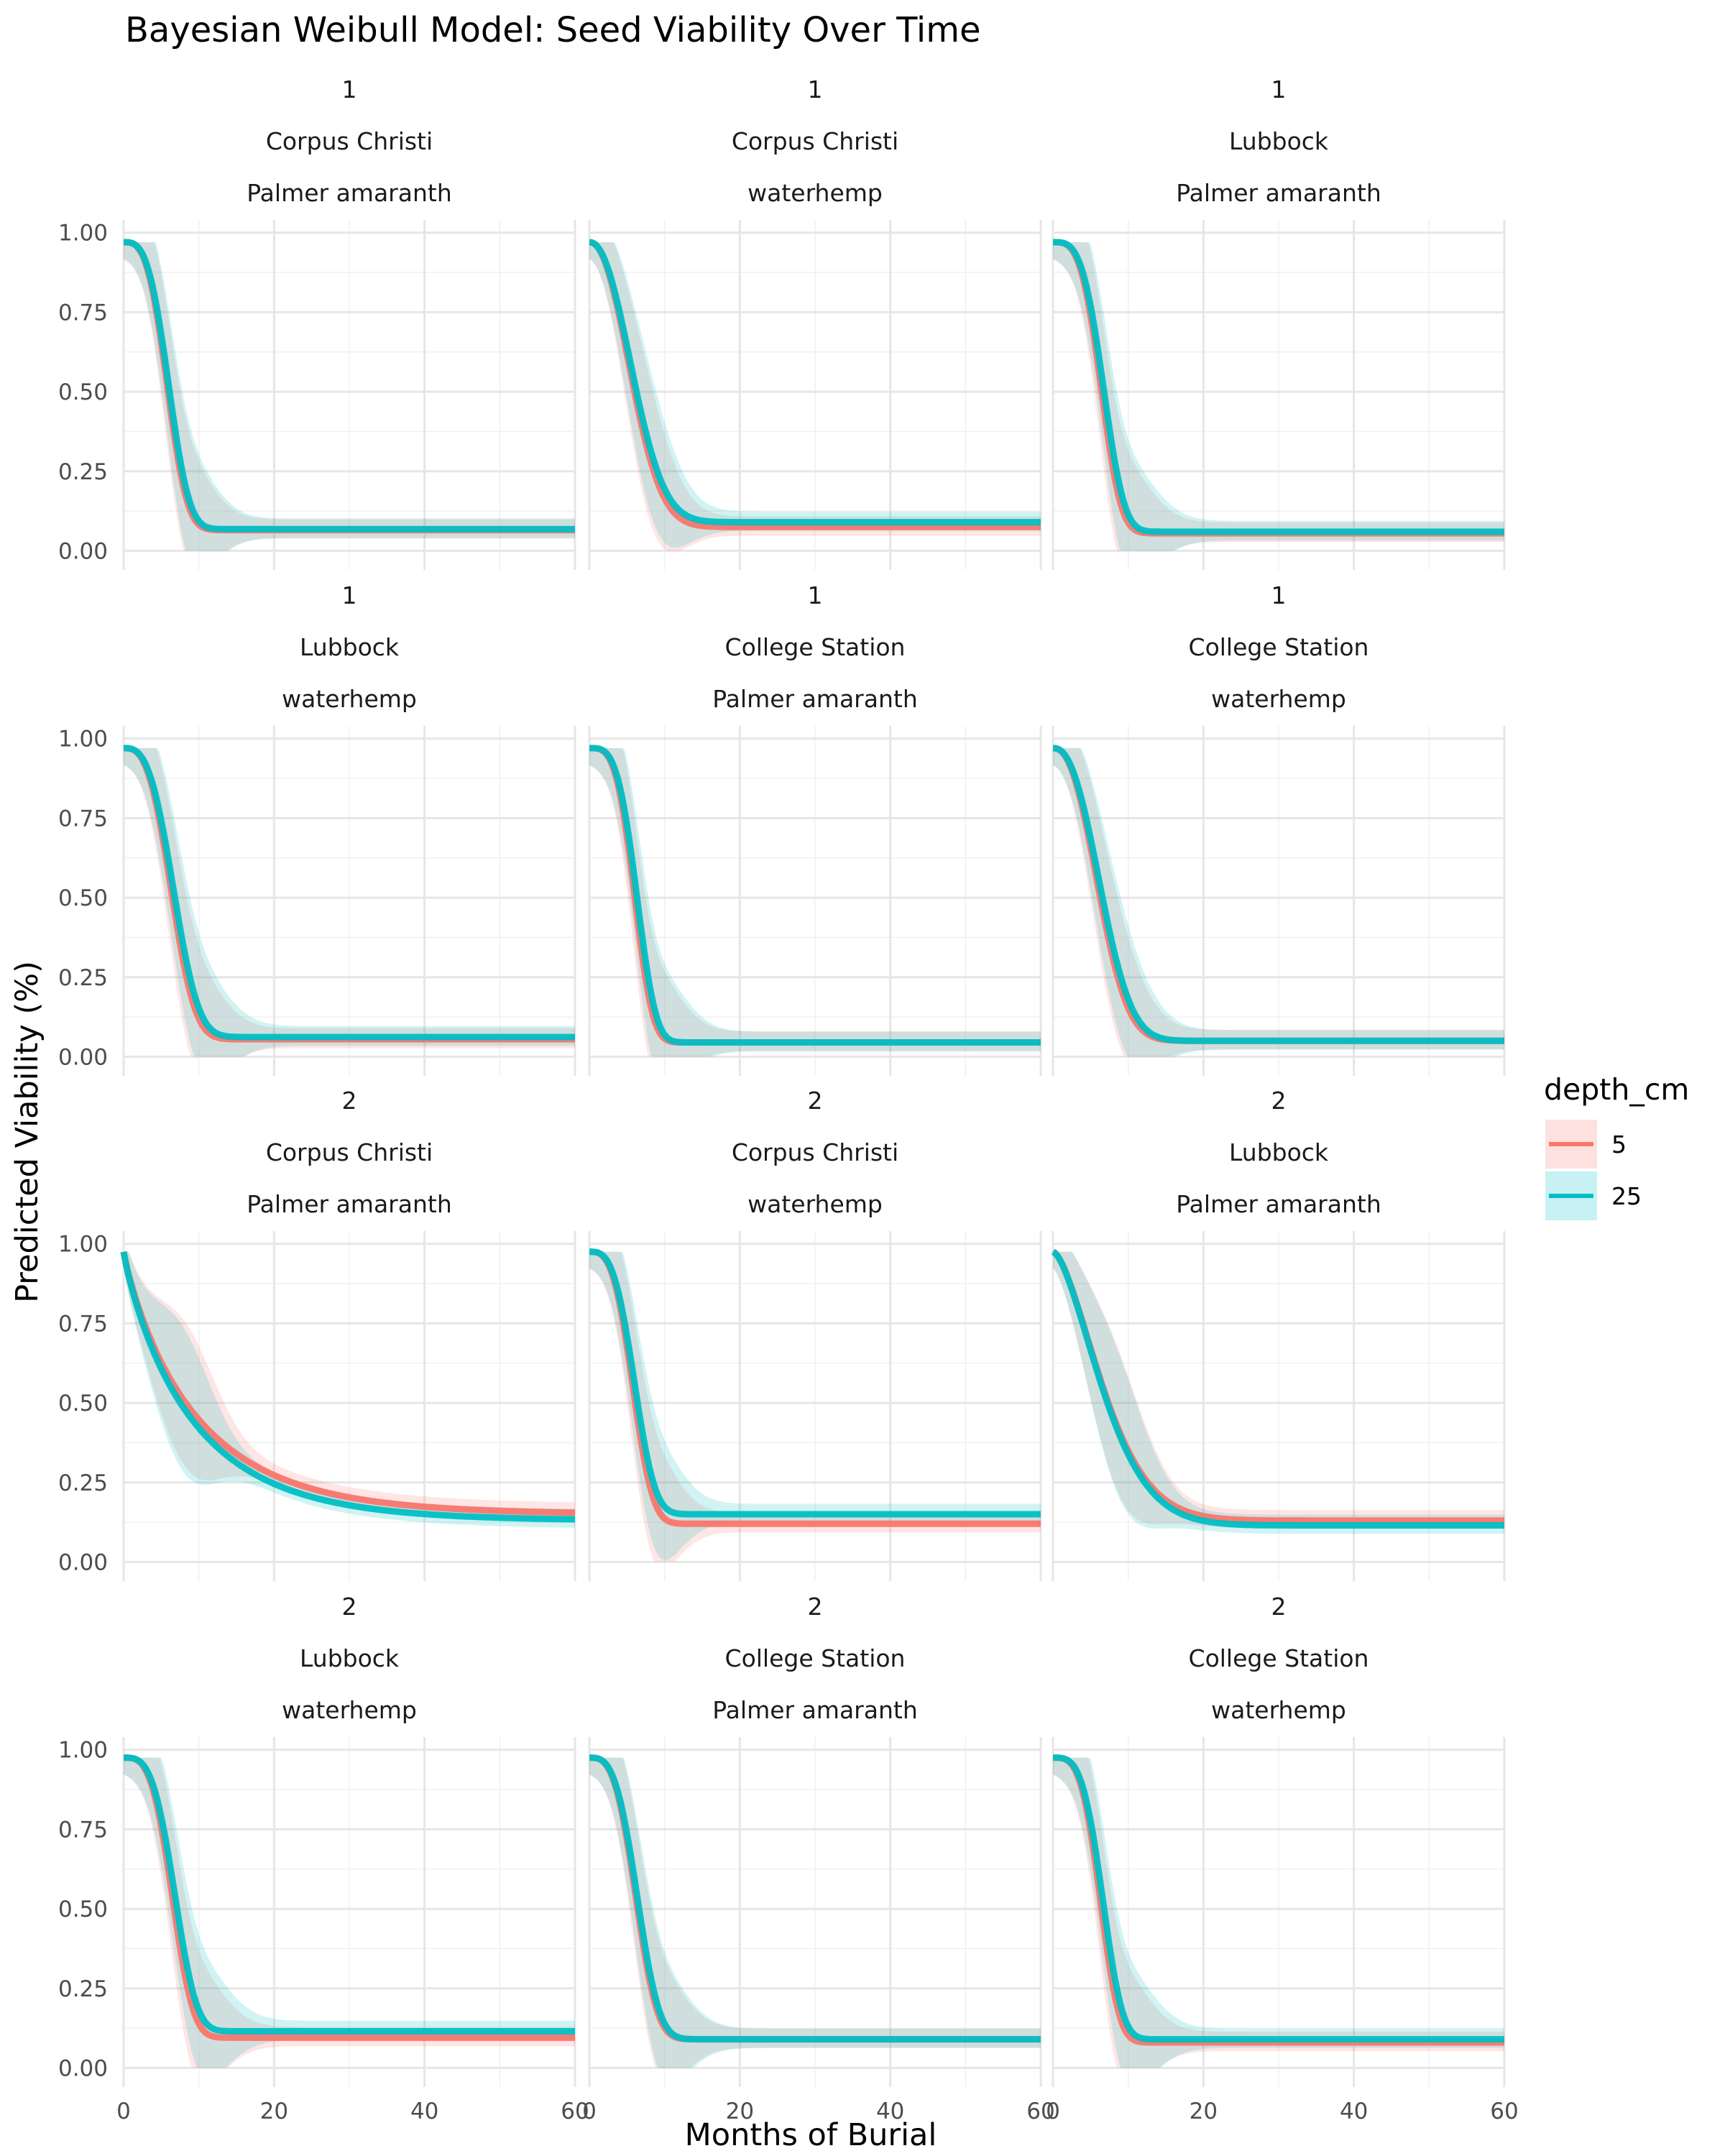  I want to click on facet-panel-2: 1 Corpus Christi waterhemp, so click(815, 322).